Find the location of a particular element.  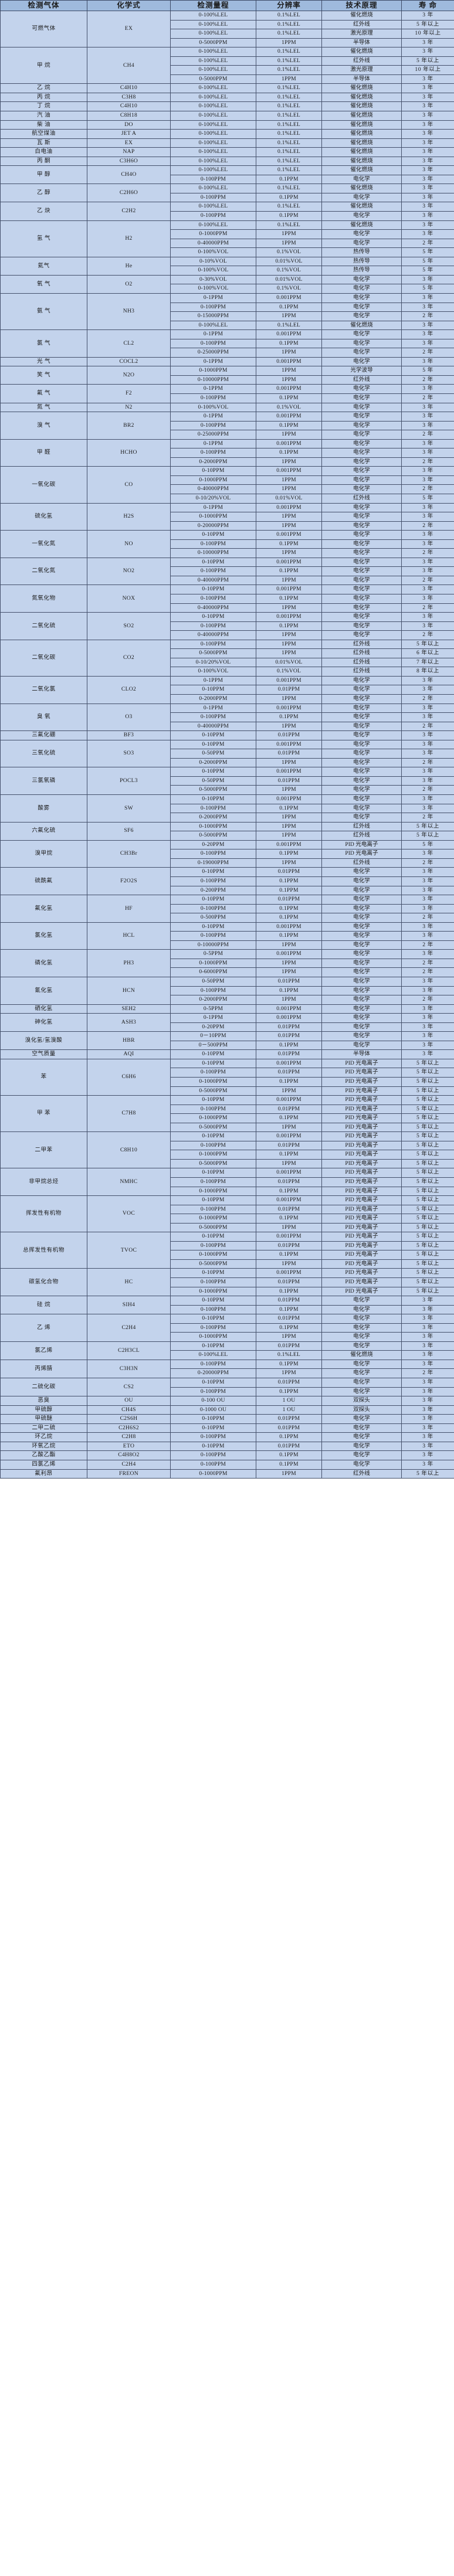

table-row: 丁 烷 C4H10 0-100%LEL 0.1%LEL 催化燃烧 3 年 is located at coordinates (227, 107).